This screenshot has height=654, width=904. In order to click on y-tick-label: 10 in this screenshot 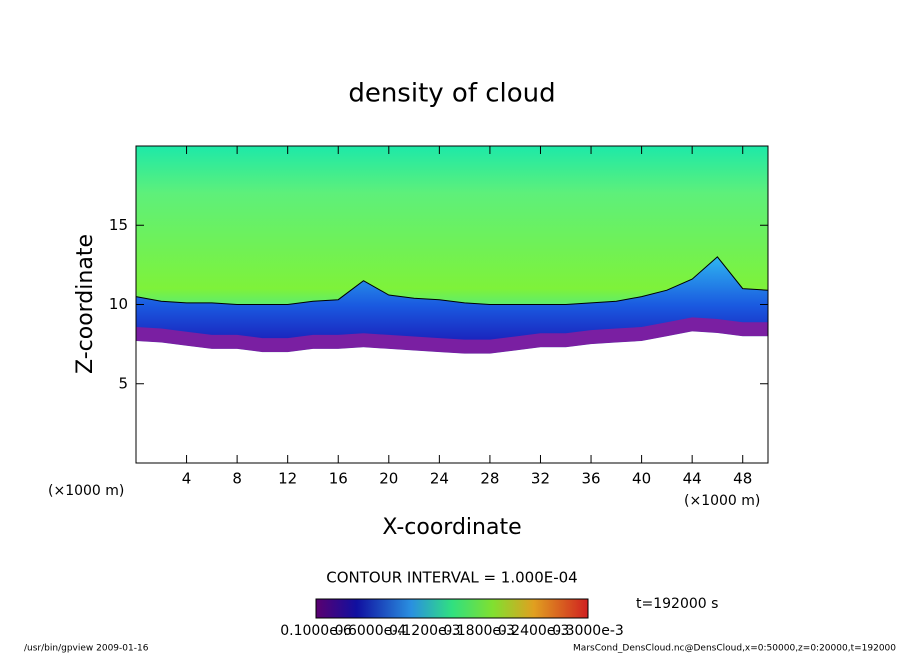, I will do `click(118, 304)`.